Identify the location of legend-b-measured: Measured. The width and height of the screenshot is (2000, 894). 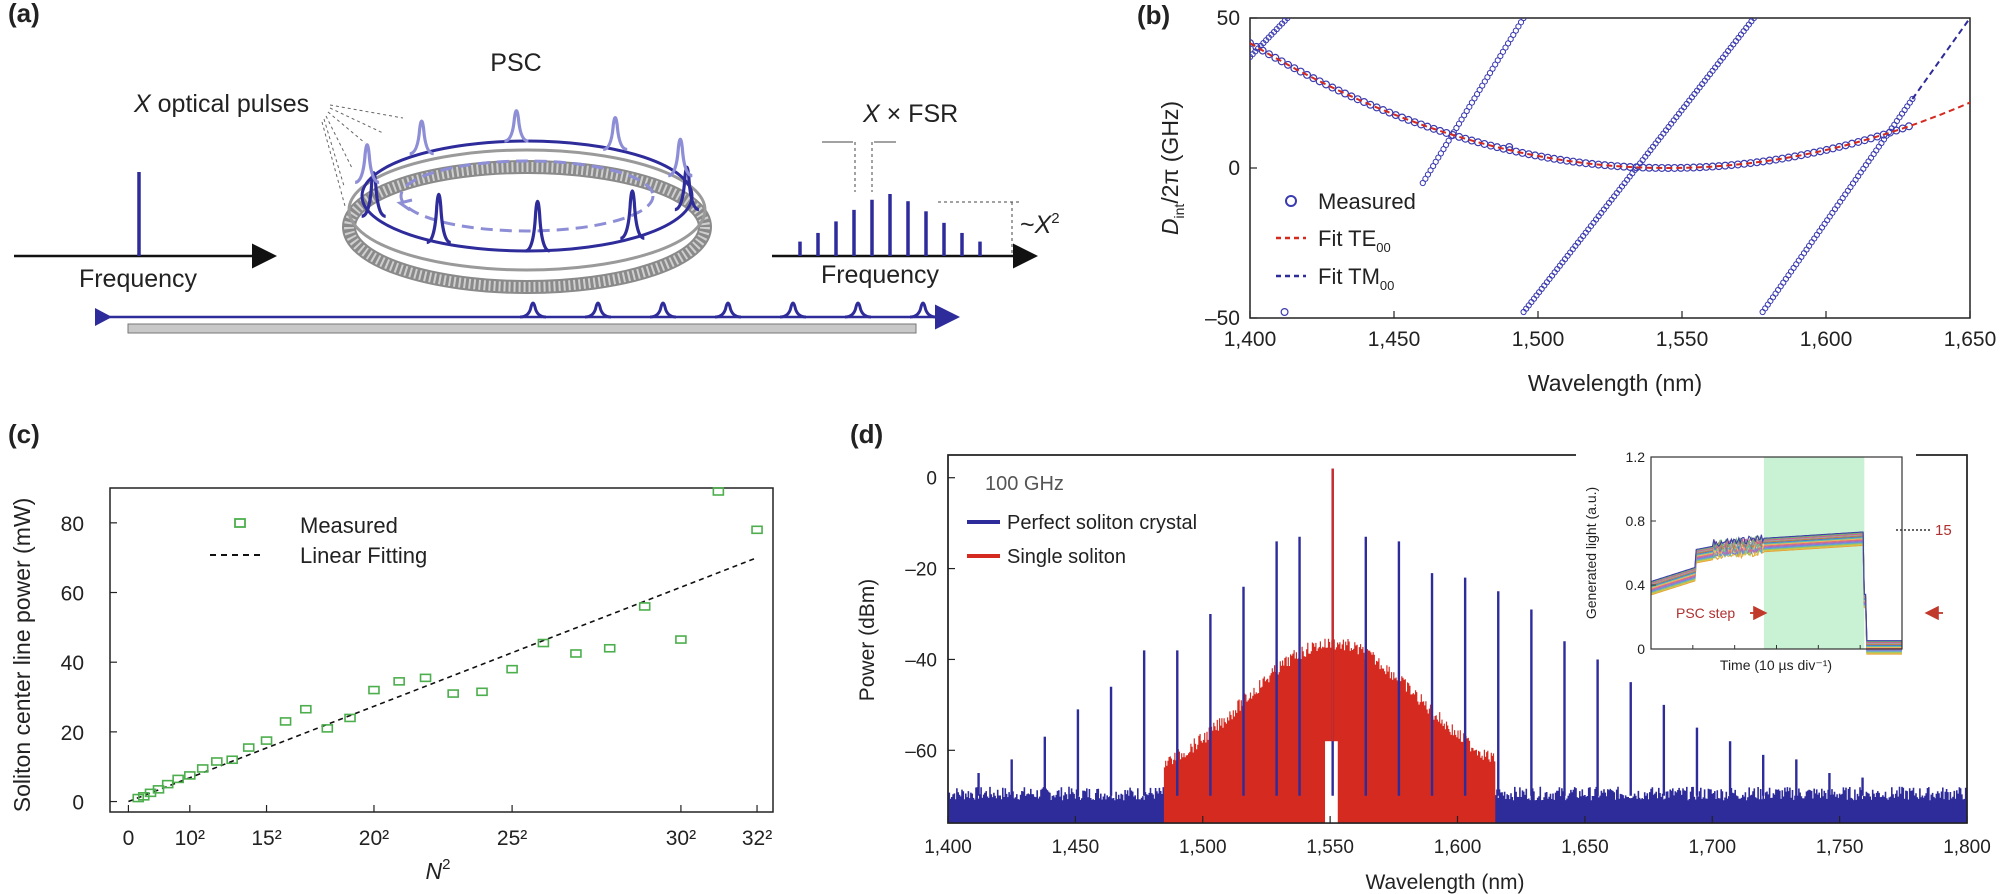
(1367, 201).